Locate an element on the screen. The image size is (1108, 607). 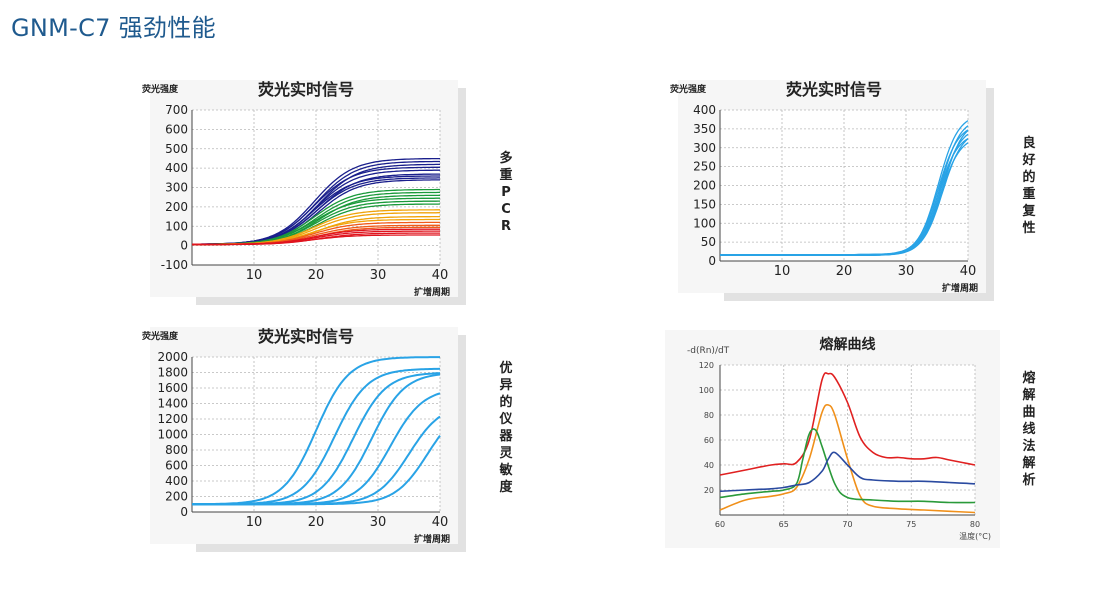
side-label-melt: 熔解曲线法解析 is located at coordinates (1029, 429).